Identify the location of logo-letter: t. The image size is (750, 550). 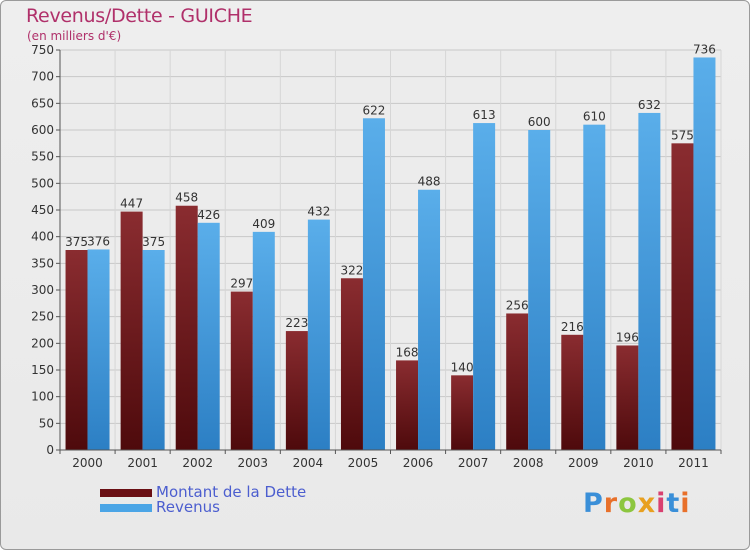
(673, 503).